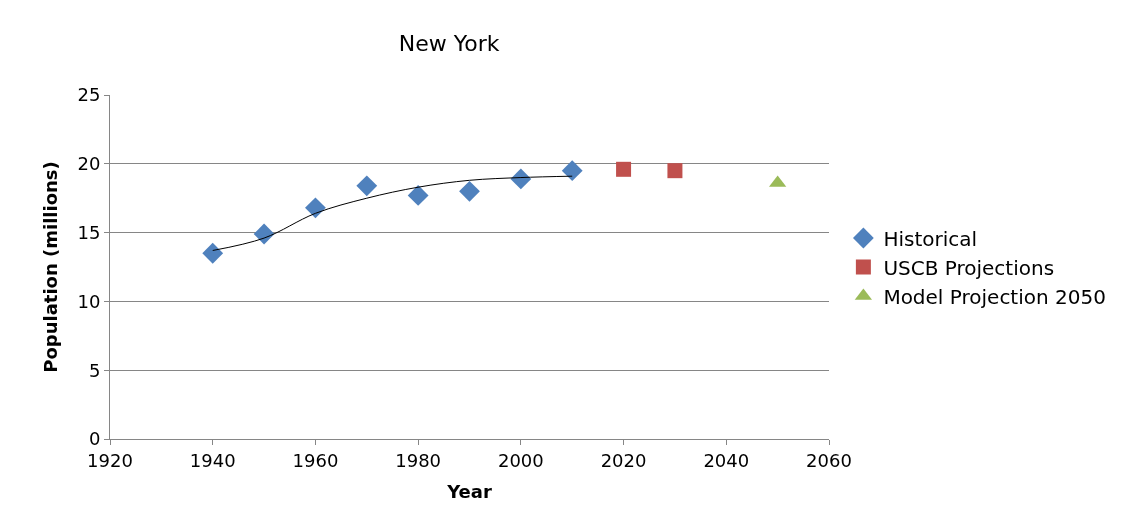  What do you see at coordinates (418, 460) in the screenshot?
I see `x-tick-label: 1980` at bounding box center [418, 460].